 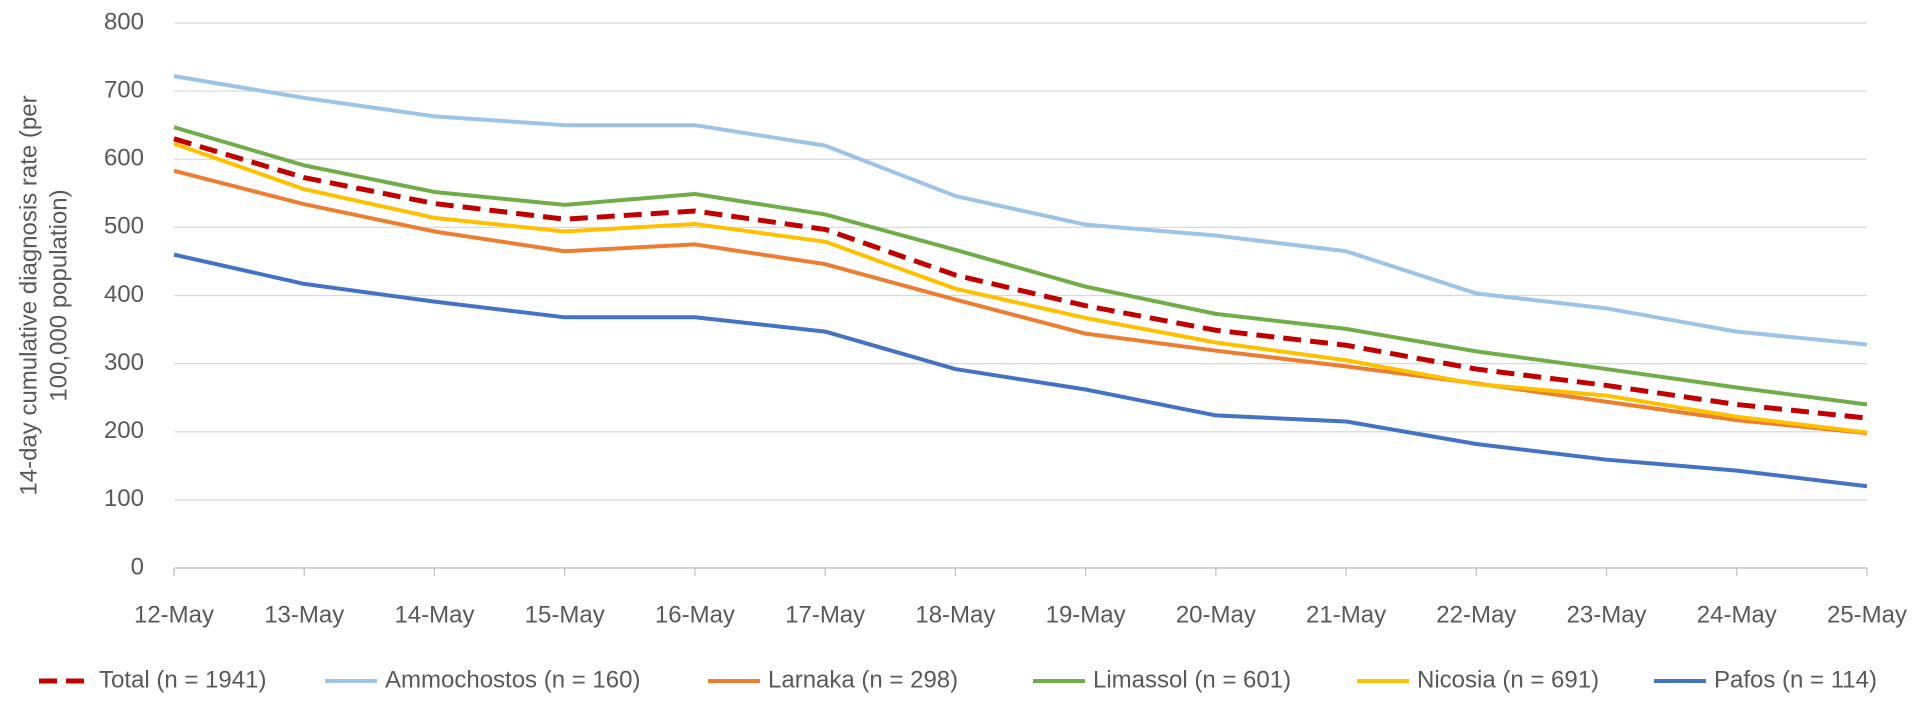 I want to click on legend-label: Limassol (n = 601), so click(x=1192, y=679).